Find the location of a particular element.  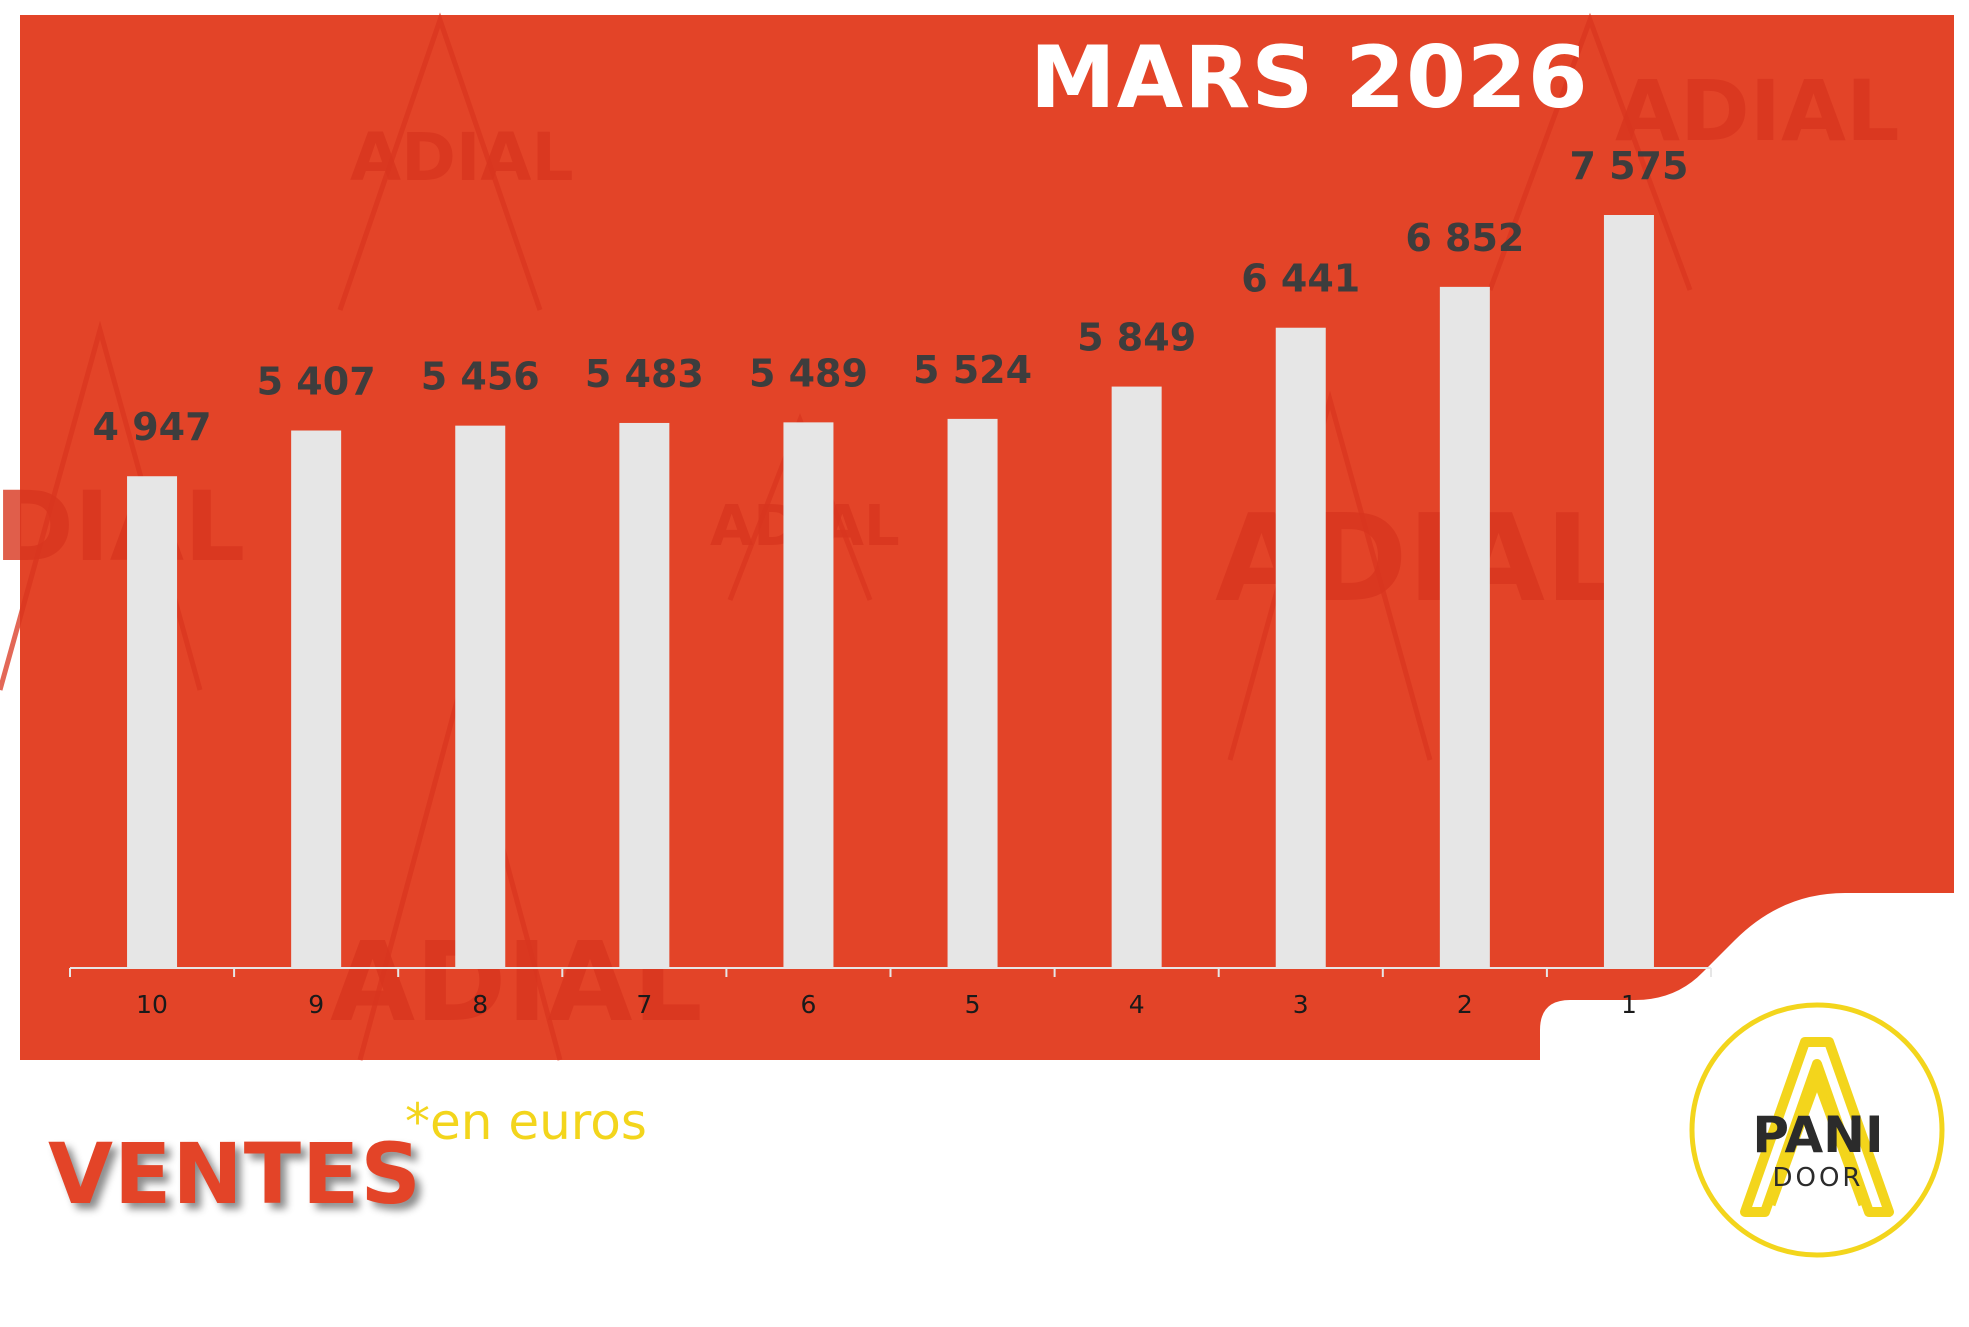

bar-value-label: 5 407 is located at coordinates (316, 382).